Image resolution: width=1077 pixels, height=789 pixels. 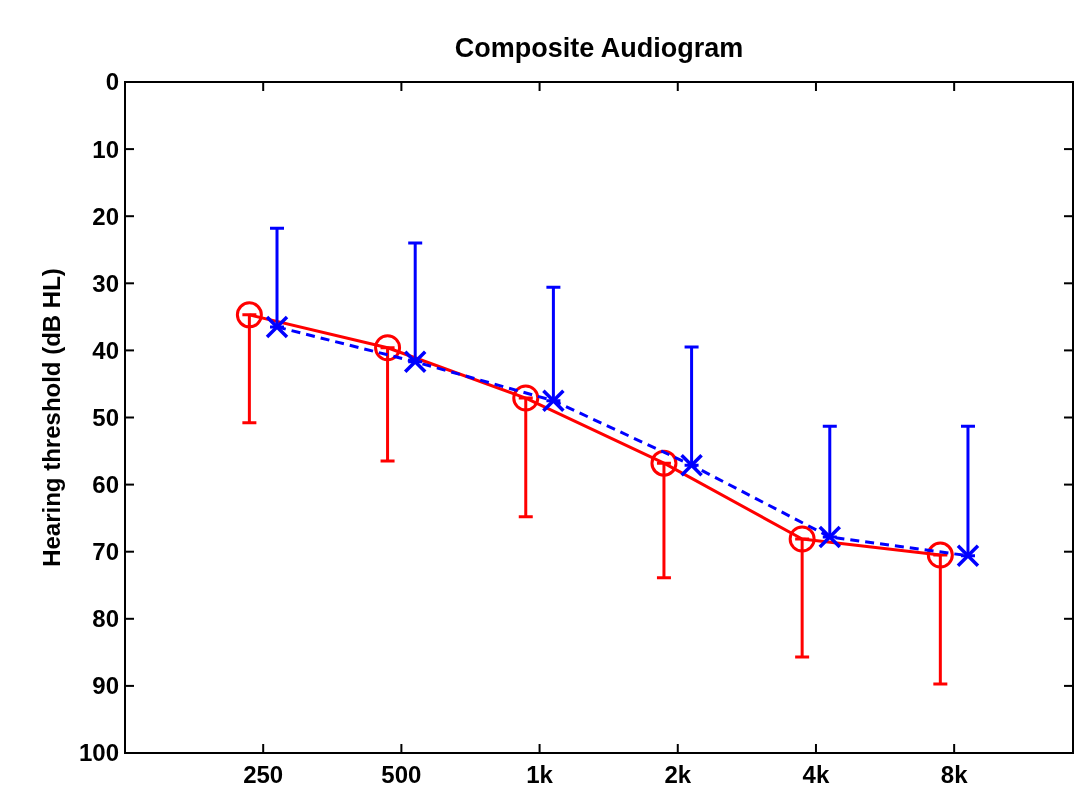 I want to click on y-tick-label: 0, so click(x=112, y=82).